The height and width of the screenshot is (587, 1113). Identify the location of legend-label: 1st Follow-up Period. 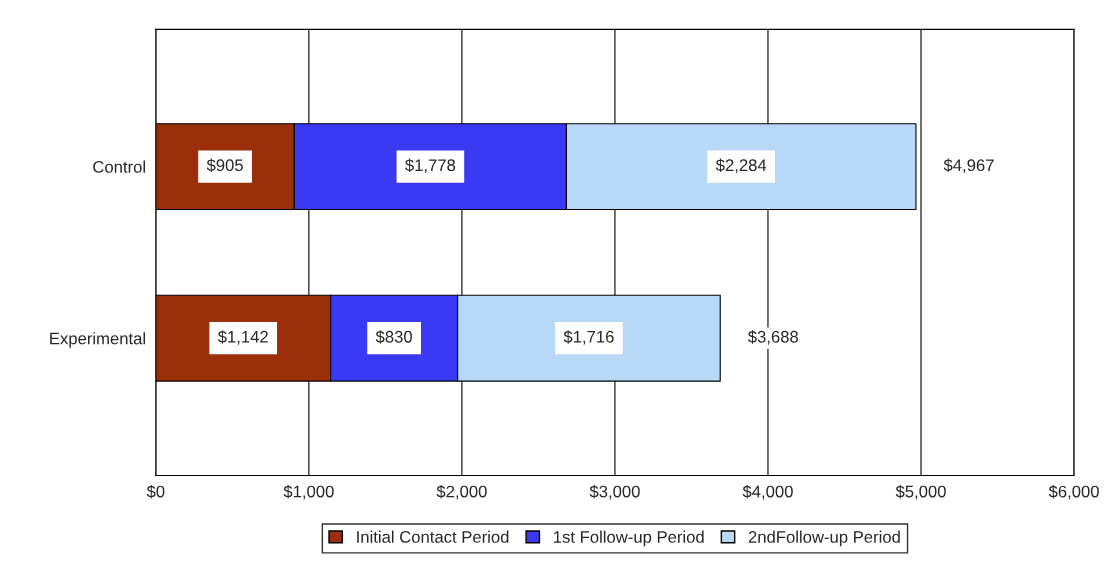
(629, 538).